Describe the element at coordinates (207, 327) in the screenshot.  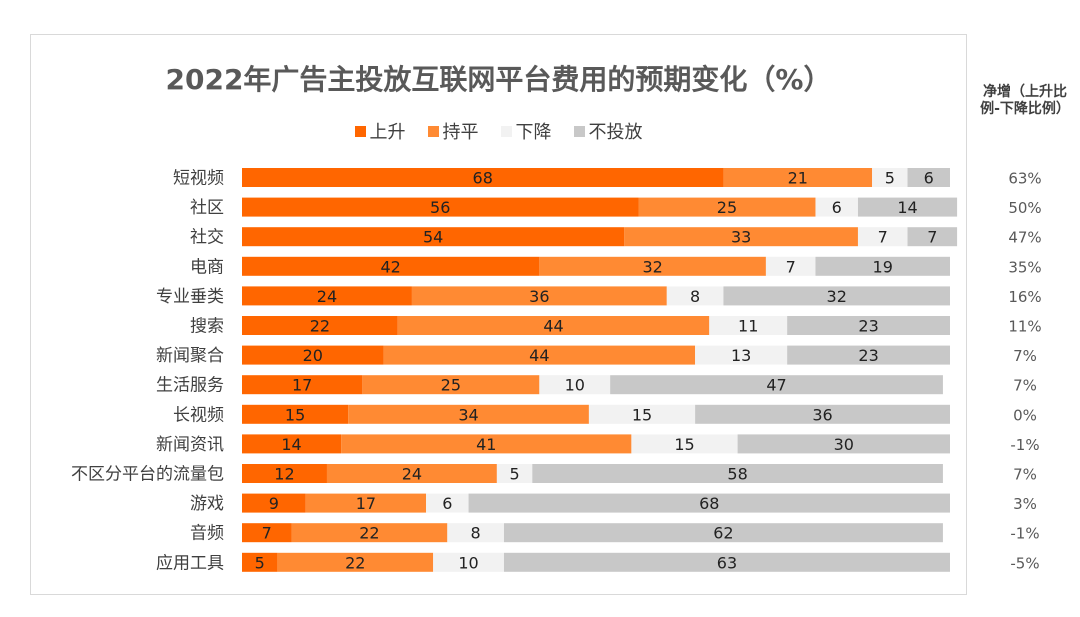
I see `category-label: 搜索` at that location.